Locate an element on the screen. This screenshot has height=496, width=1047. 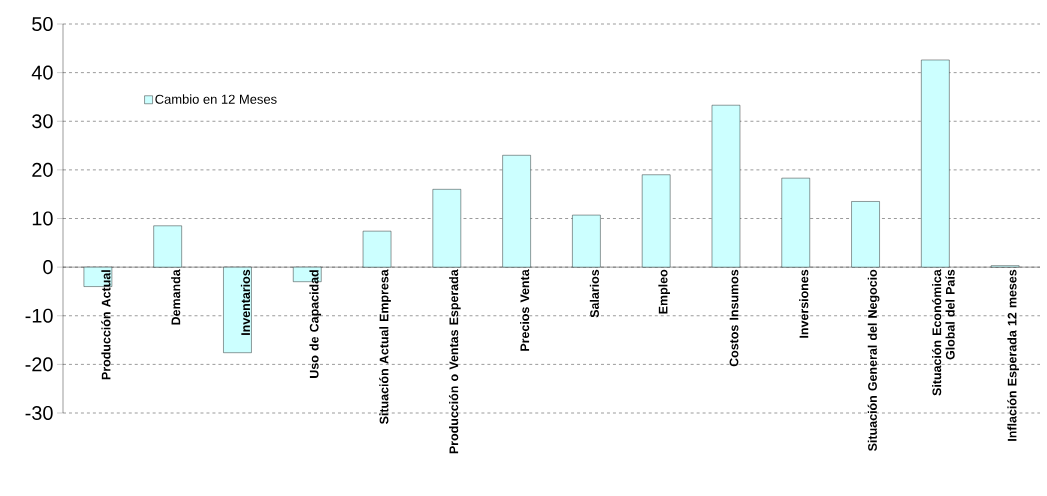
y-tick-label: 50 is located at coordinates (42, 24).